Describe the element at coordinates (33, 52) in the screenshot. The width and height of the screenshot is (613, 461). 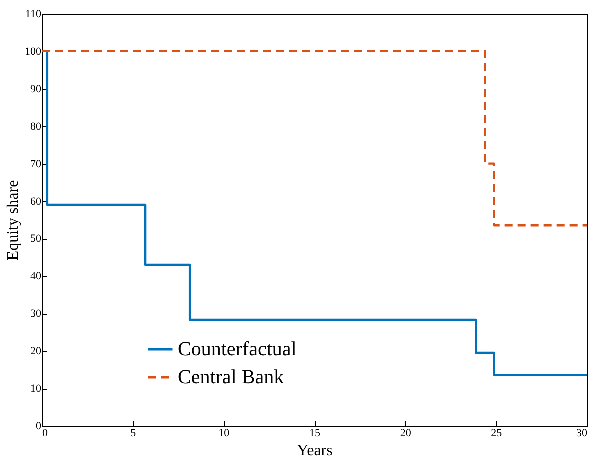
I see `y-tick-label: 100` at that location.